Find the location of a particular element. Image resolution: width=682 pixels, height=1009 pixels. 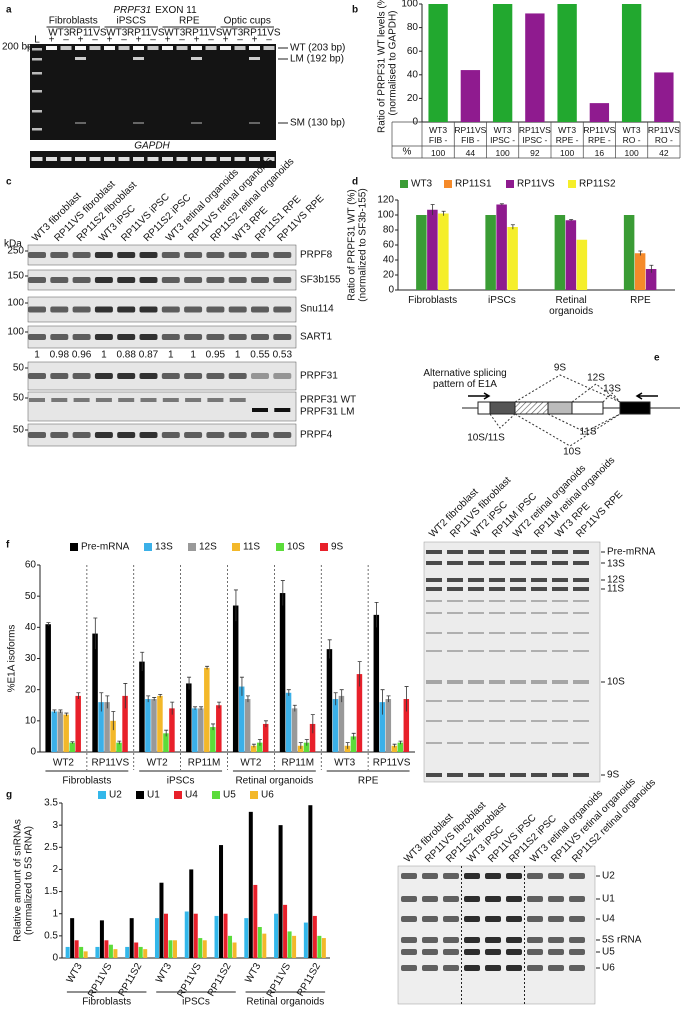

legend-label: WT3 is located at coordinates (422, 184).